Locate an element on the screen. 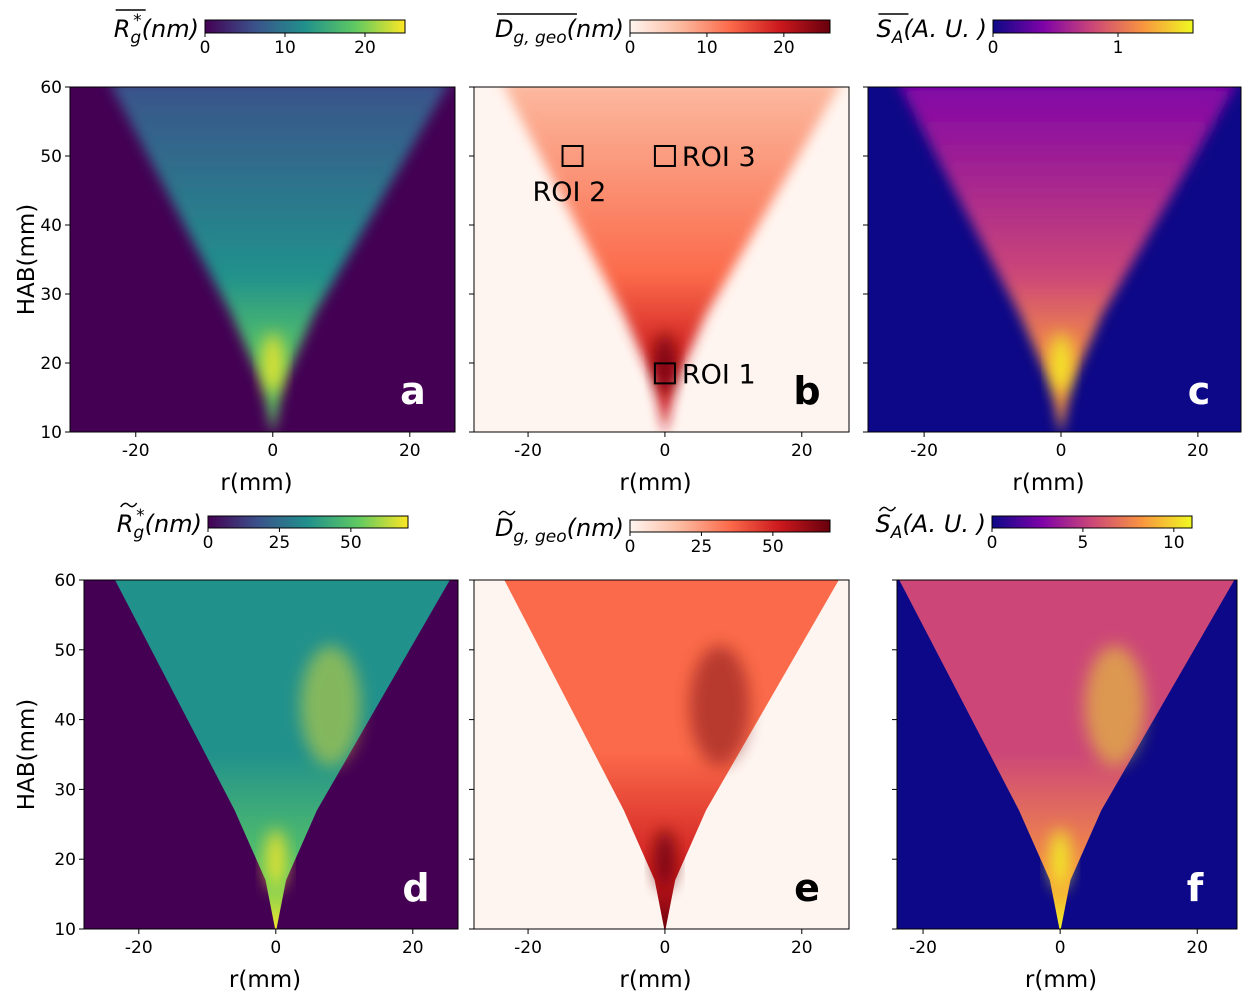  panel-label: b is located at coordinates (806, 391).